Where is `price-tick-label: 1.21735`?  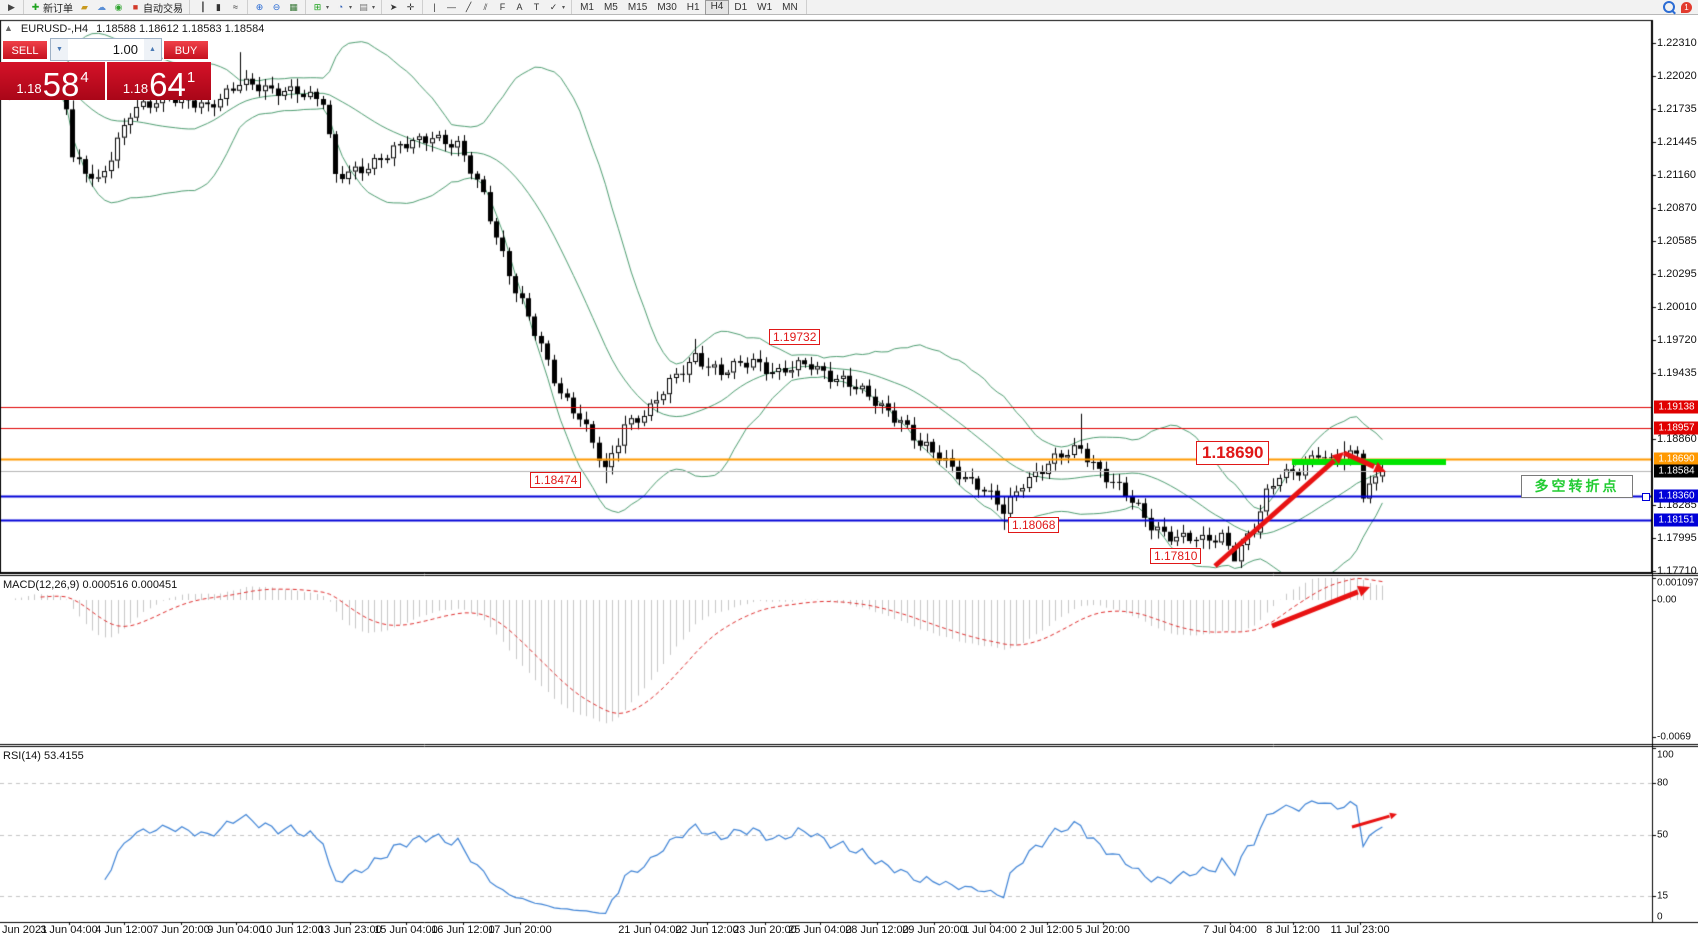 price-tick-label: 1.21735 is located at coordinates (1677, 108).